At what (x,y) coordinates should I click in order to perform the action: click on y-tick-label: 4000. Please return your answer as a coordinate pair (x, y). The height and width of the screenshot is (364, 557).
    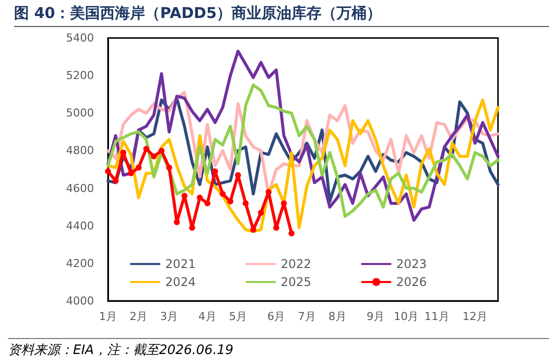
    Looking at the image, I should click on (80, 301).